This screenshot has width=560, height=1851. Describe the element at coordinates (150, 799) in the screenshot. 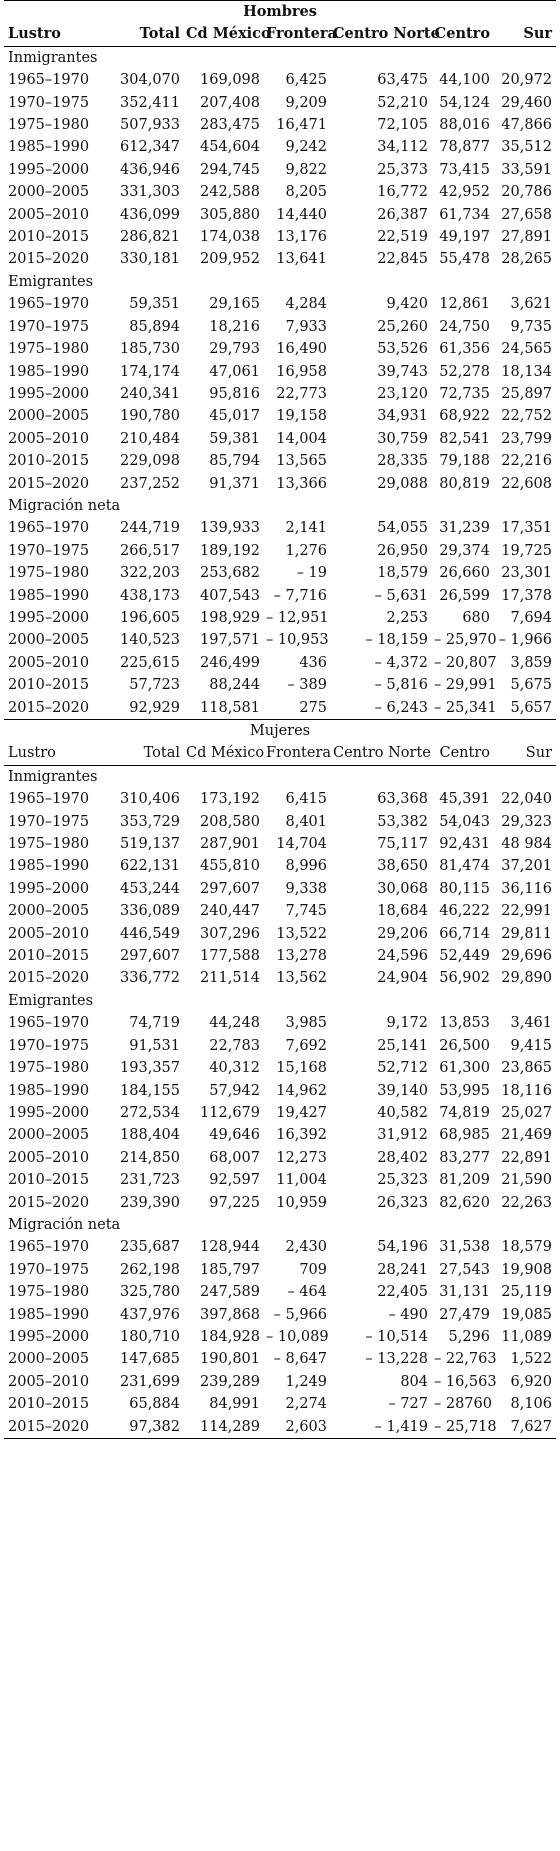

I see `table-cell: 310,406` at that location.